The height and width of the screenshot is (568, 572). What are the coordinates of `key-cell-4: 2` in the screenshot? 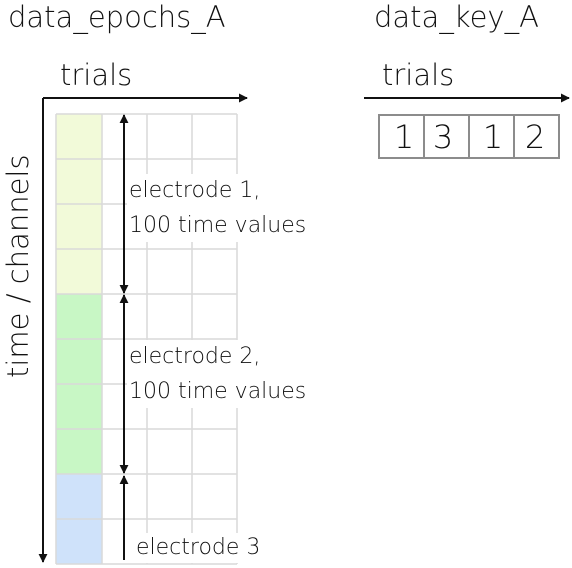 It's located at (535, 137).